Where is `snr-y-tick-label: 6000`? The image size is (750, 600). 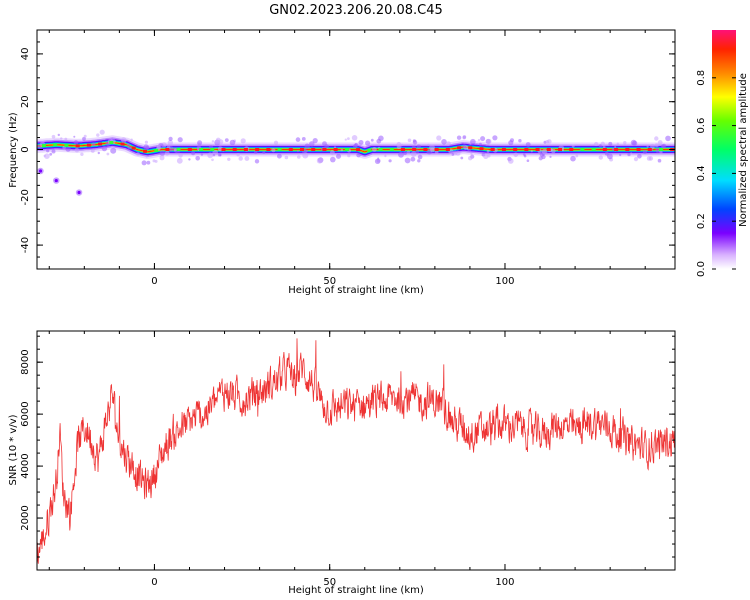 snr-y-tick-label: 6000 is located at coordinates (25, 413).